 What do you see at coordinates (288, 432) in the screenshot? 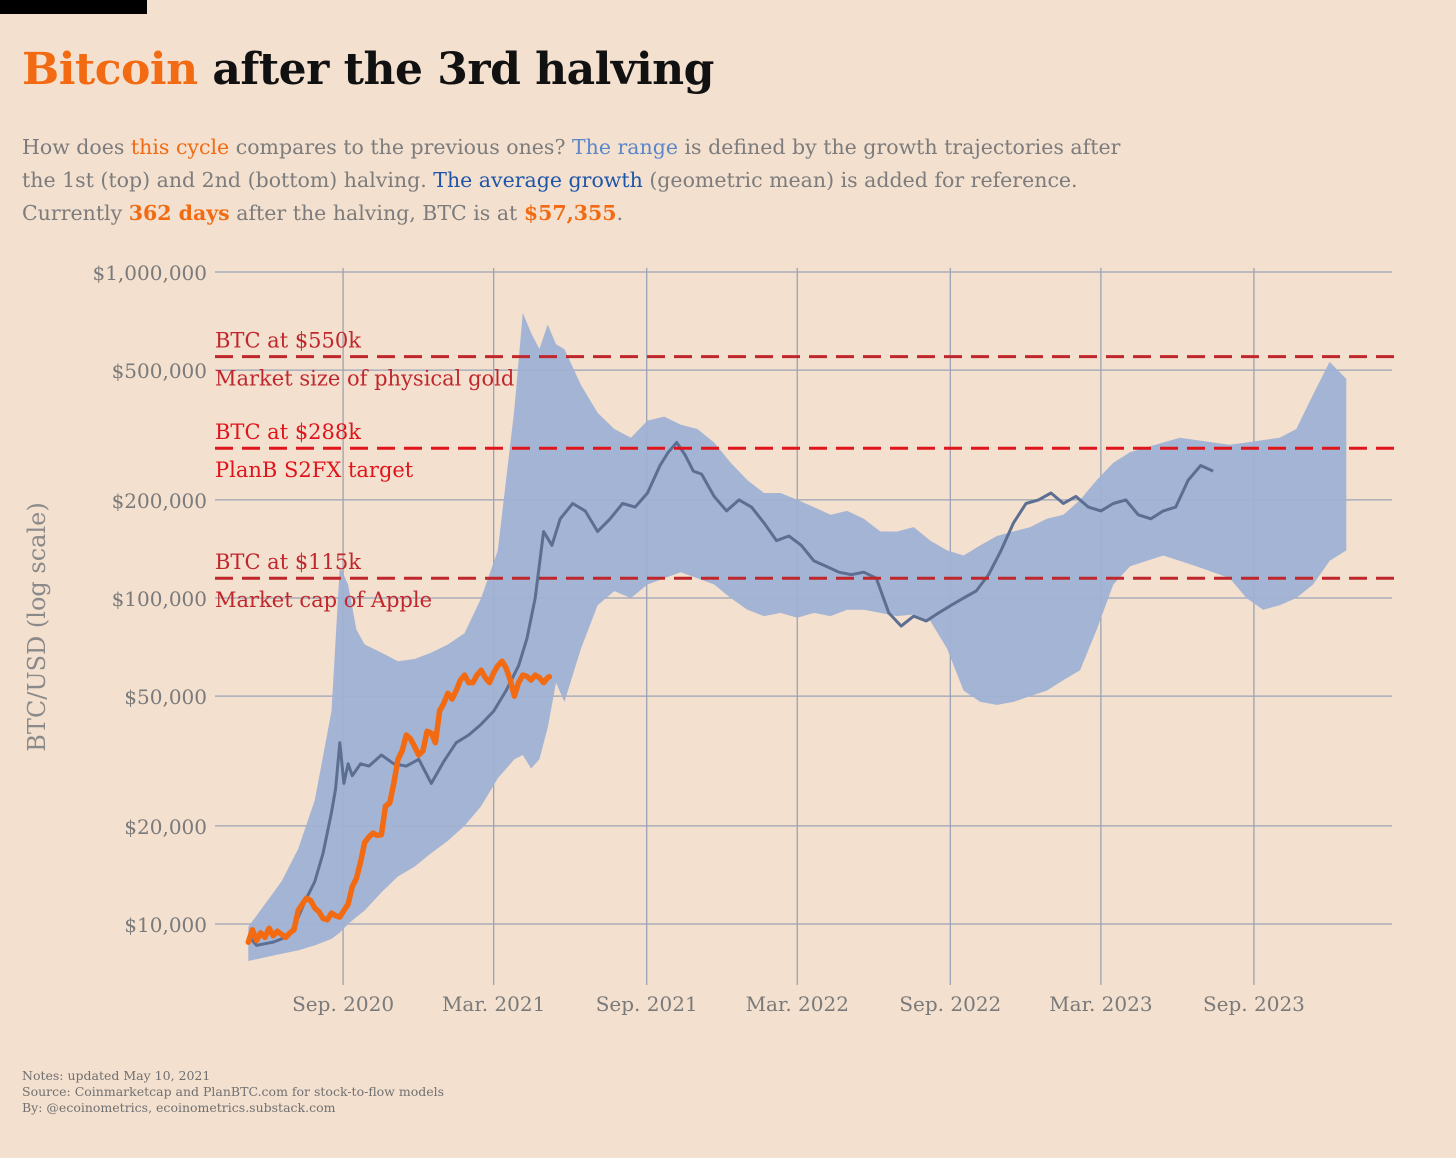
I see `reference-label-top: BTC at $288k` at bounding box center [288, 432].